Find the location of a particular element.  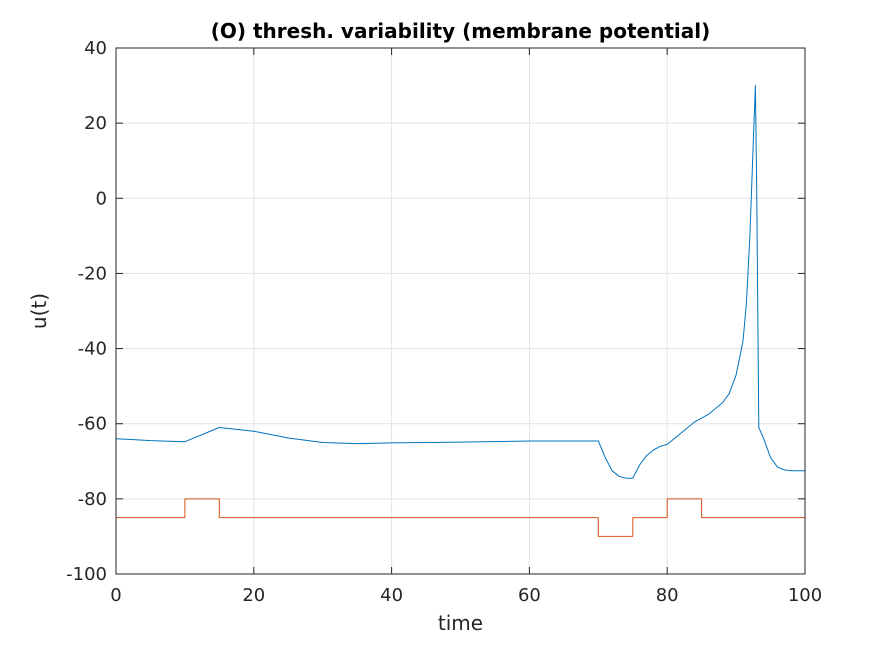

y-tick-label: -80 is located at coordinates (92, 499).